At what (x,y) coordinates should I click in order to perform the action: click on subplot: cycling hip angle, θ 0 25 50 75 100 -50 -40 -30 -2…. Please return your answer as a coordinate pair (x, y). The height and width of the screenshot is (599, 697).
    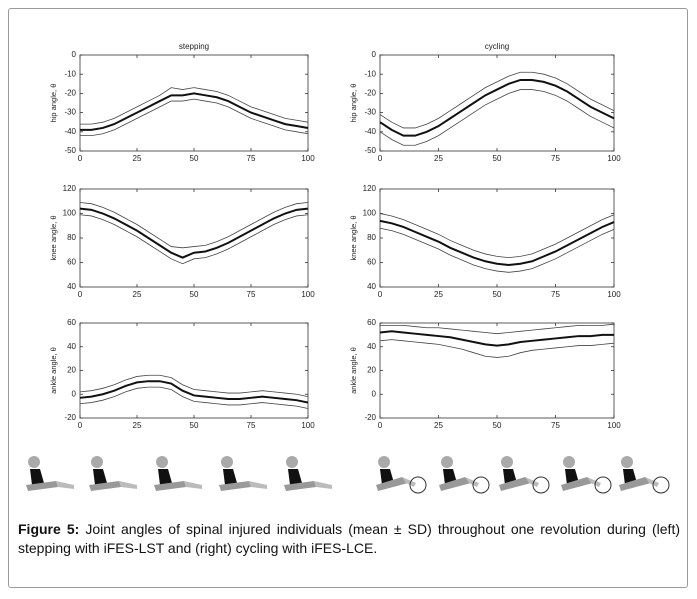
    Looking at the image, I should click on (485, 102).